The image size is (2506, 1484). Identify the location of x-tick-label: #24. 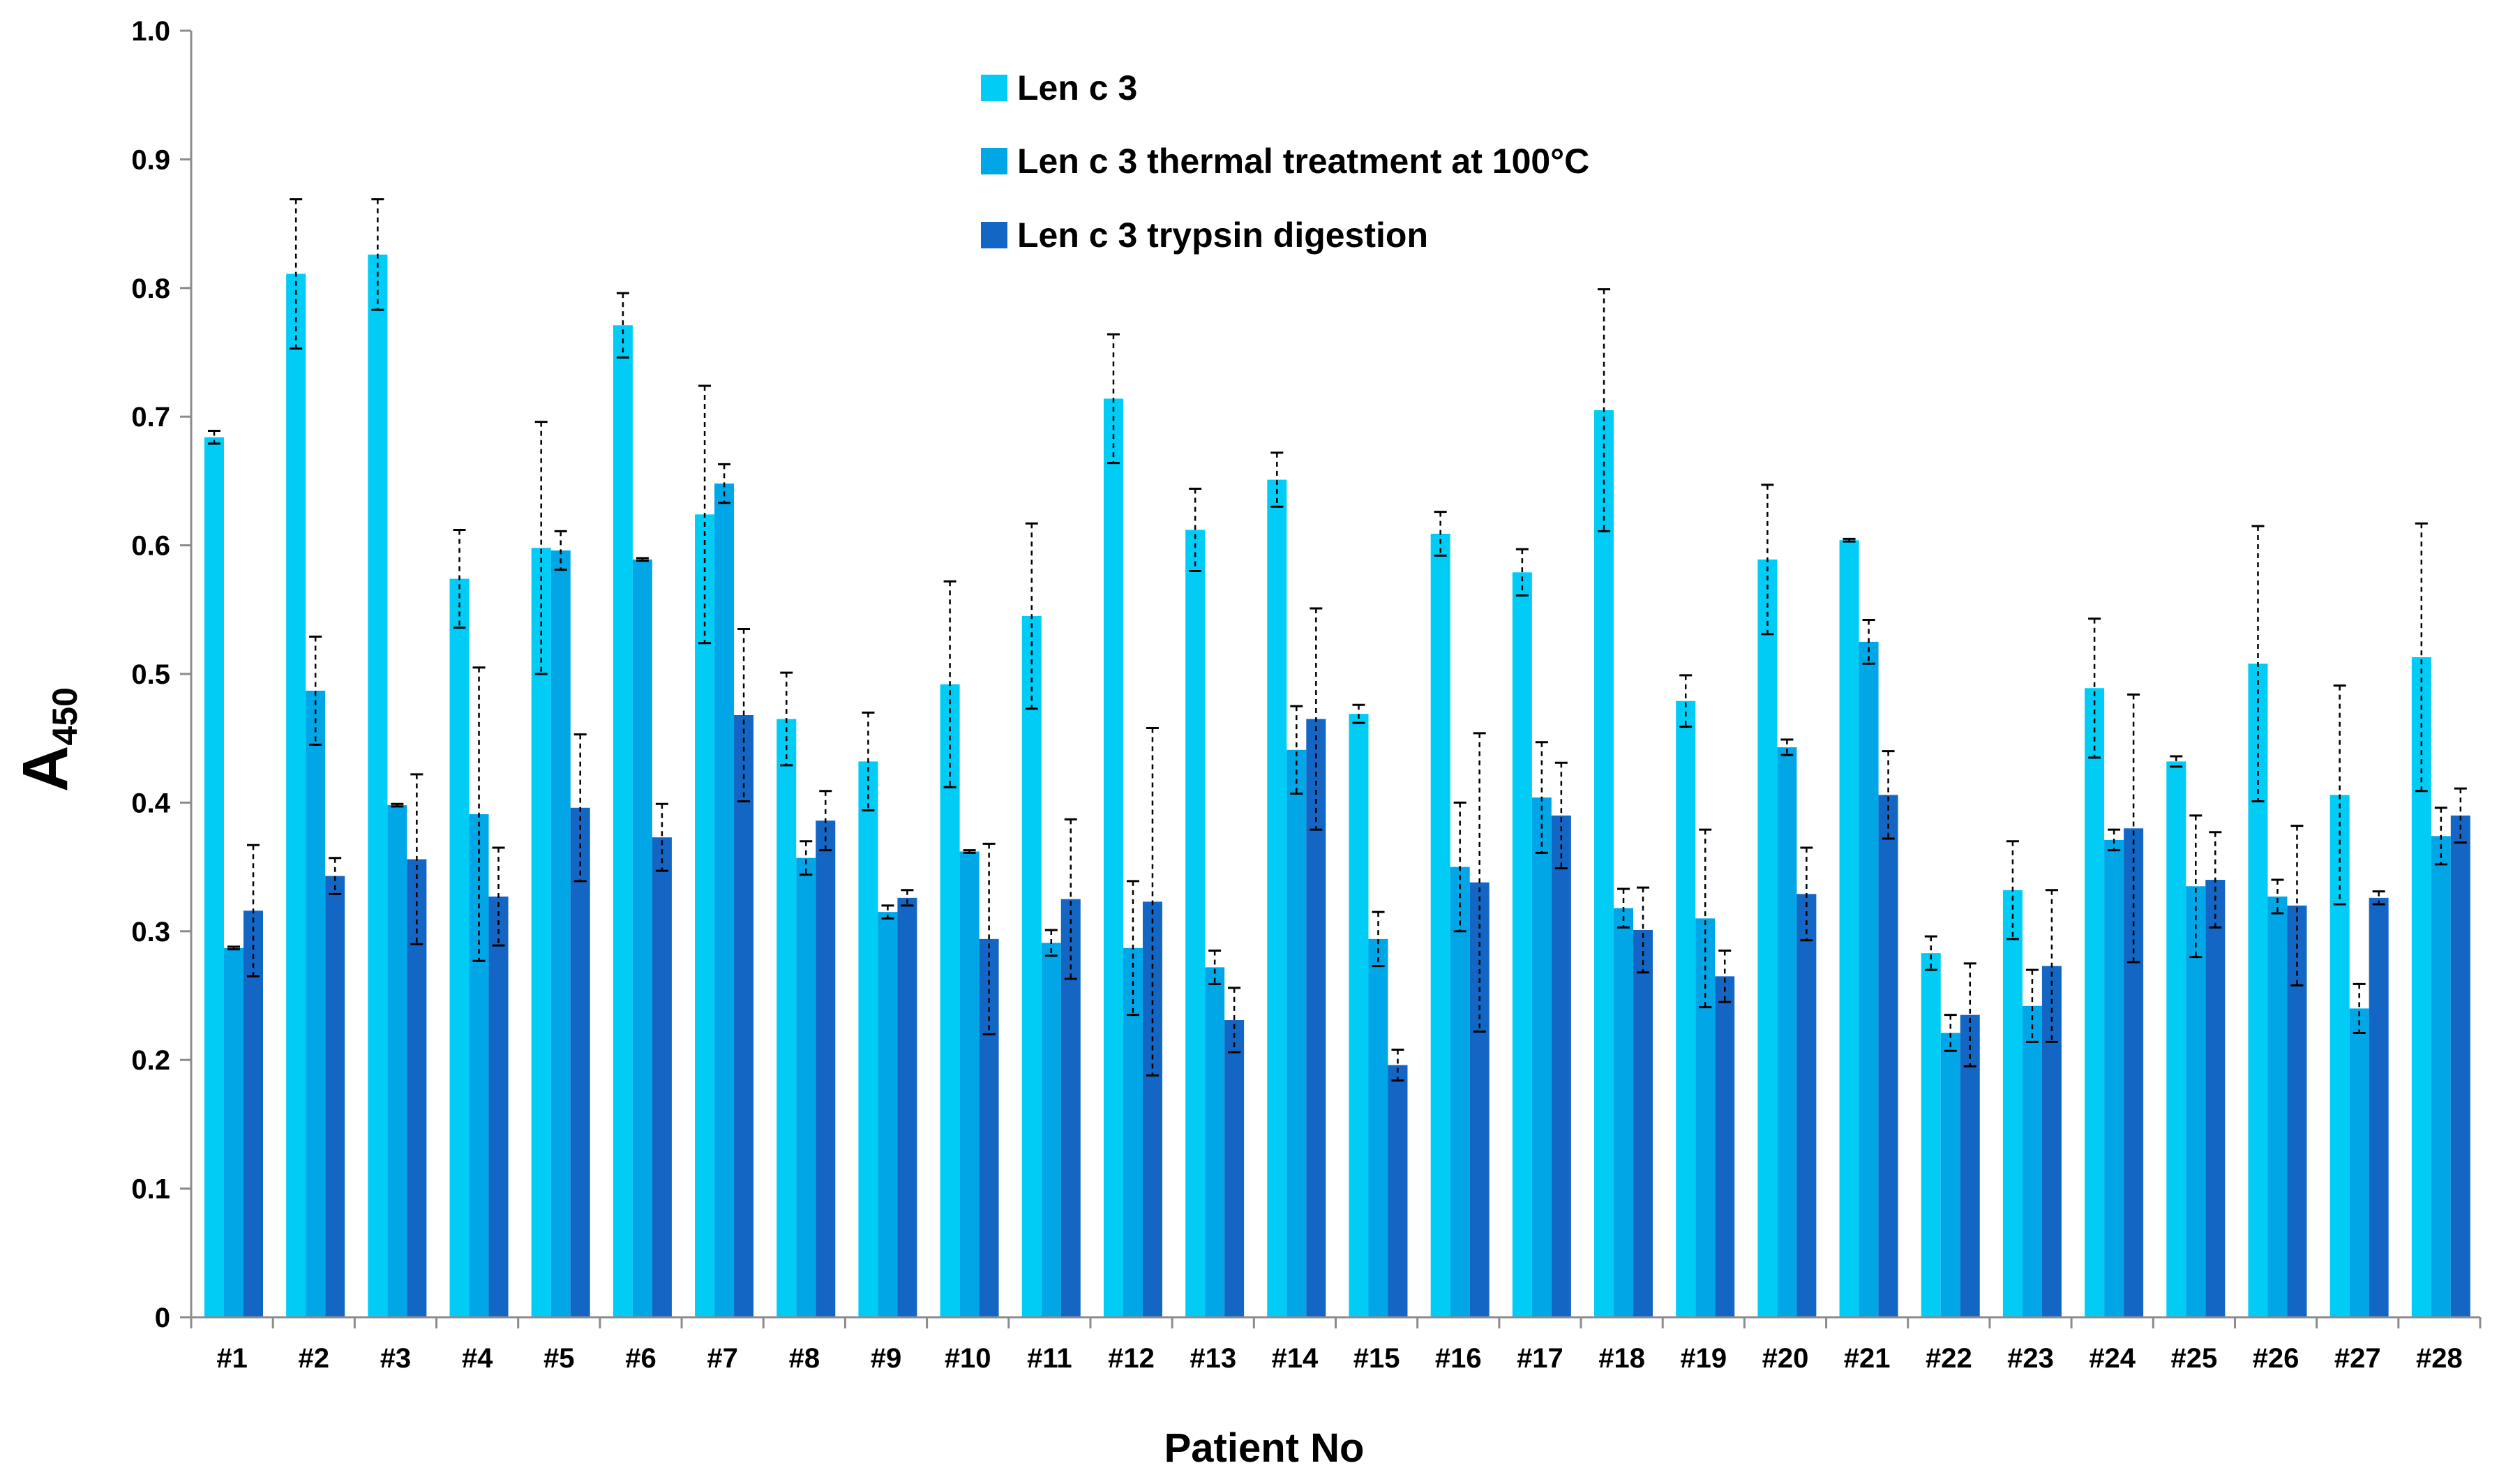
(2113, 1358).